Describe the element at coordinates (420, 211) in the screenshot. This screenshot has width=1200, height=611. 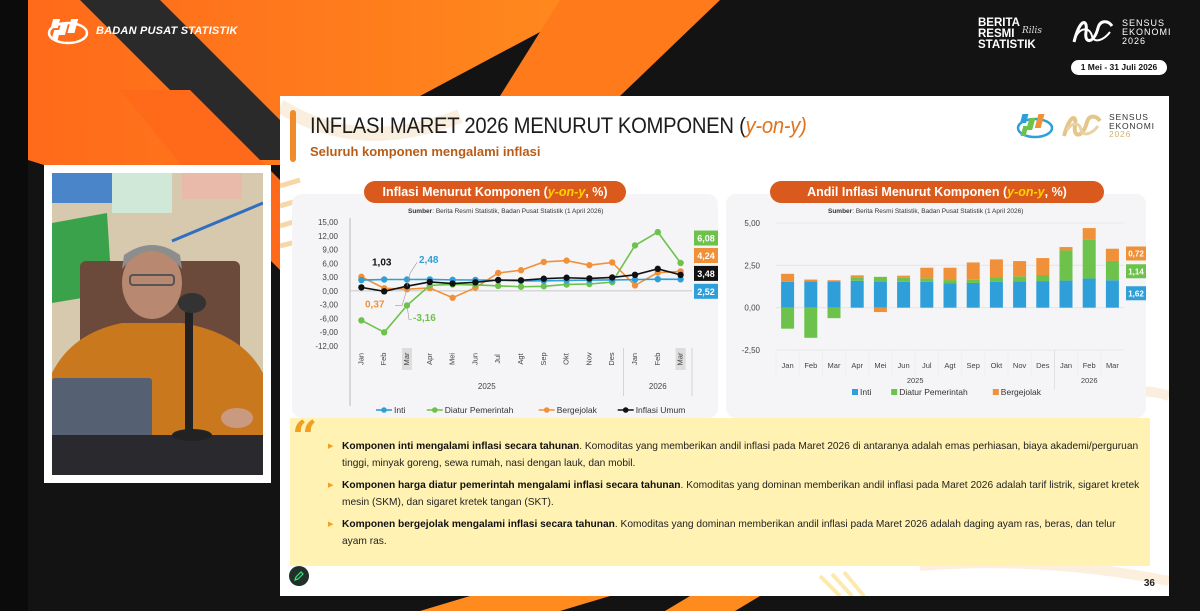
I see `line-source-label: Sumber` at that location.